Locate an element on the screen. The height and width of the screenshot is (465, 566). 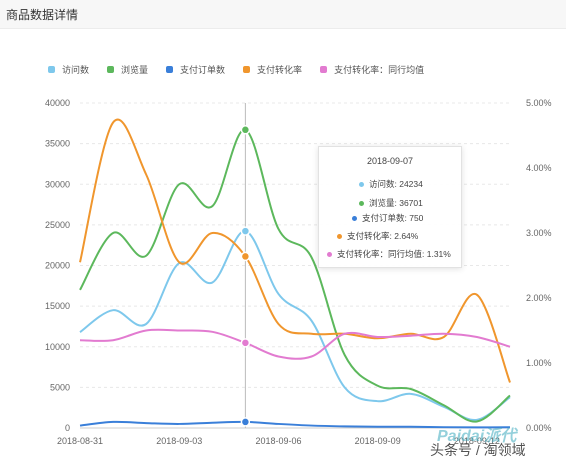
tooltip-label: 支付订单数: 750 is located at coordinates (393, 218).